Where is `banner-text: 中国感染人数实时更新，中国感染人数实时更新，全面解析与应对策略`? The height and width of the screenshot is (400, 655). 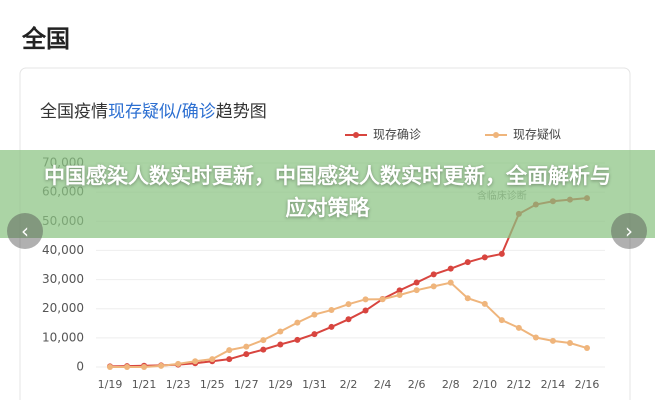 banner-text: 中国感染人数实时更新，中国感染人数实时更新，全面解析与应对策略 is located at coordinates (327, 192).